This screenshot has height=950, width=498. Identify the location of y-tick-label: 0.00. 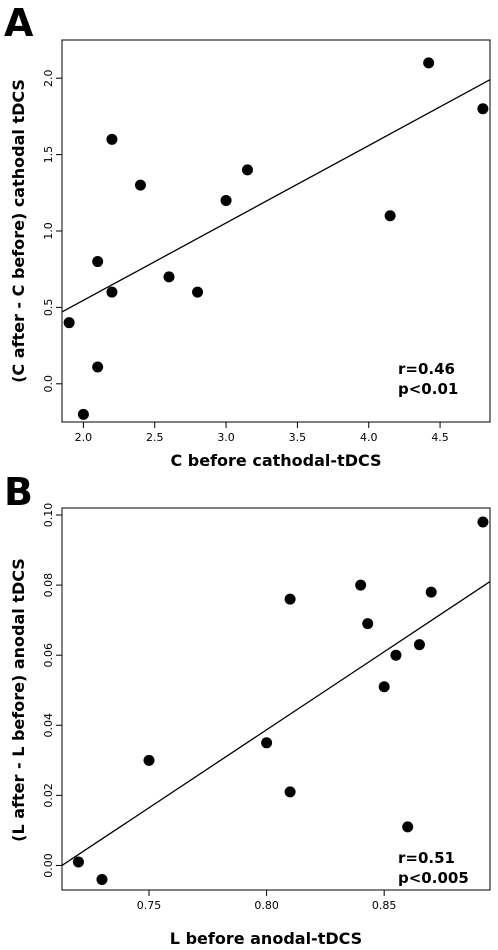
(48, 865).